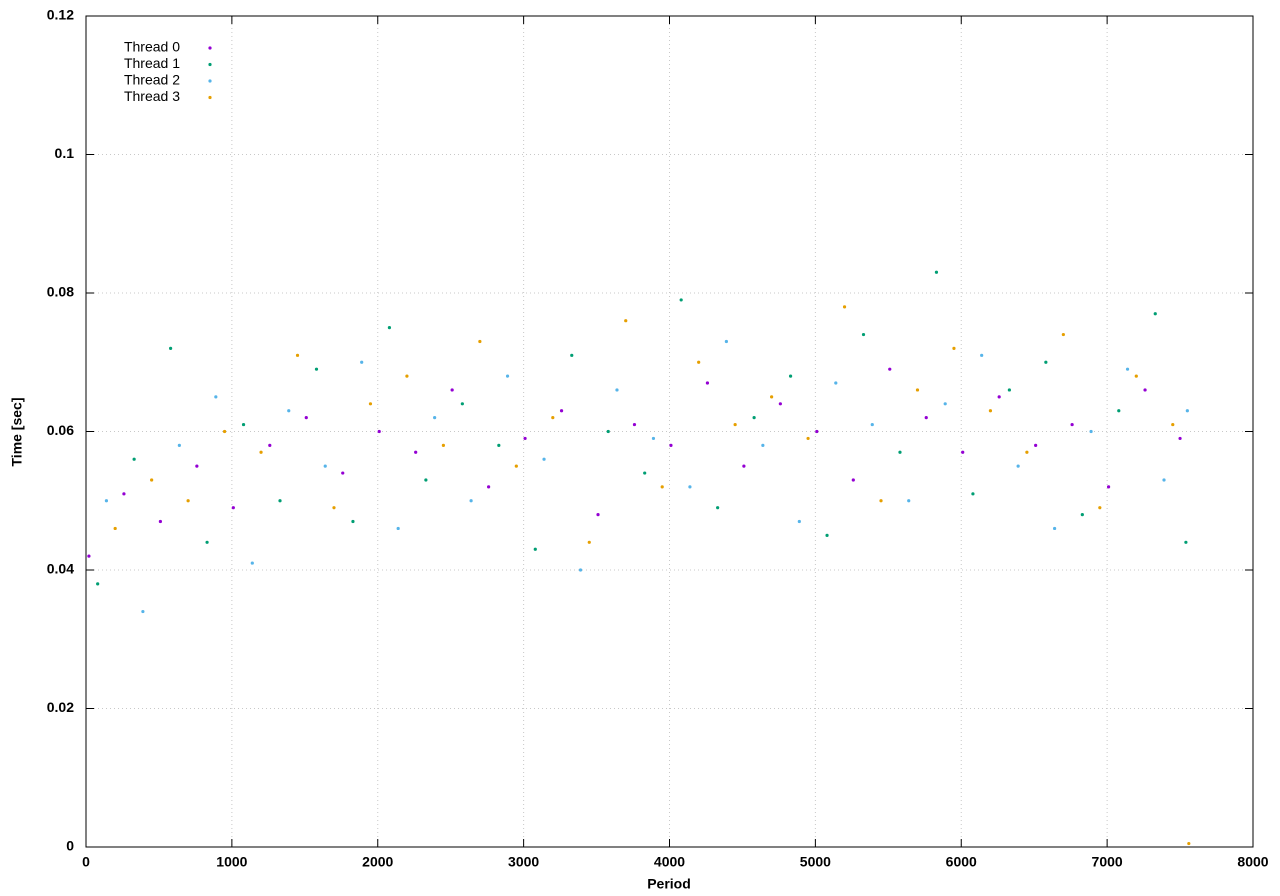 The image size is (1280, 896). Describe the element at coordinates (377, 862) in the screenshot. I see `x-tick-label: 2000` at that location.